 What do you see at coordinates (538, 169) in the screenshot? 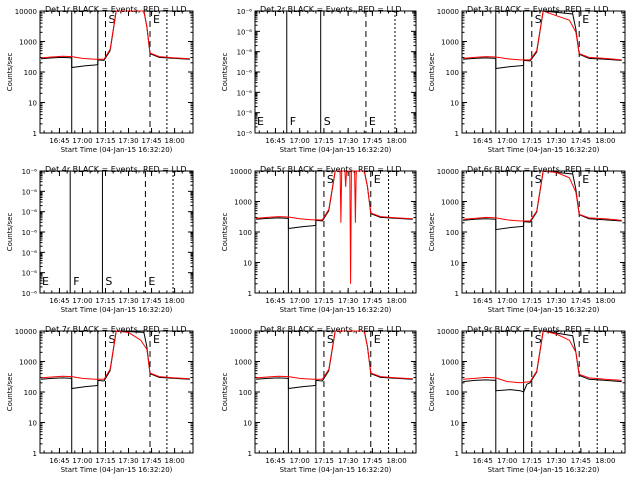
I see `panel-title: Det 6r BLACK = Events, RED = LLD` at bounding box center [538, 169].